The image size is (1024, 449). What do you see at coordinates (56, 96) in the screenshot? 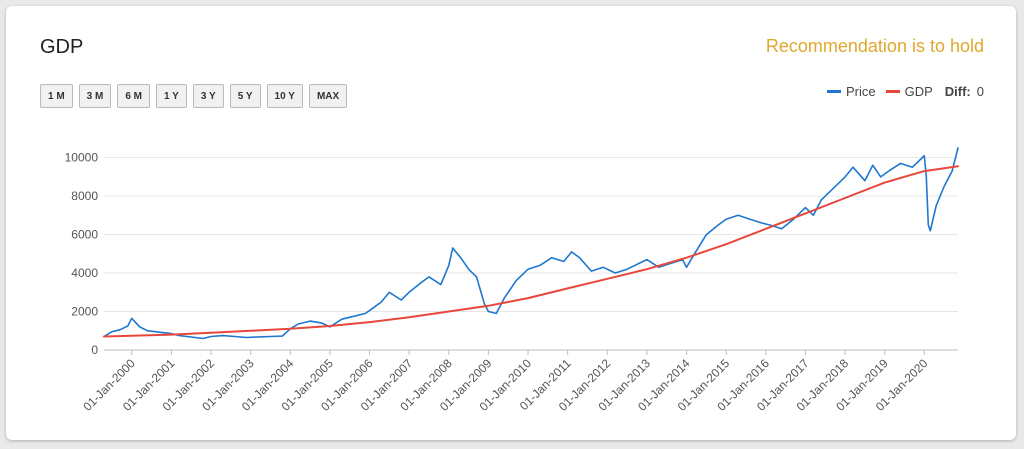
I see `range-button-1m: 1 M` at bounding box center [56, 96].